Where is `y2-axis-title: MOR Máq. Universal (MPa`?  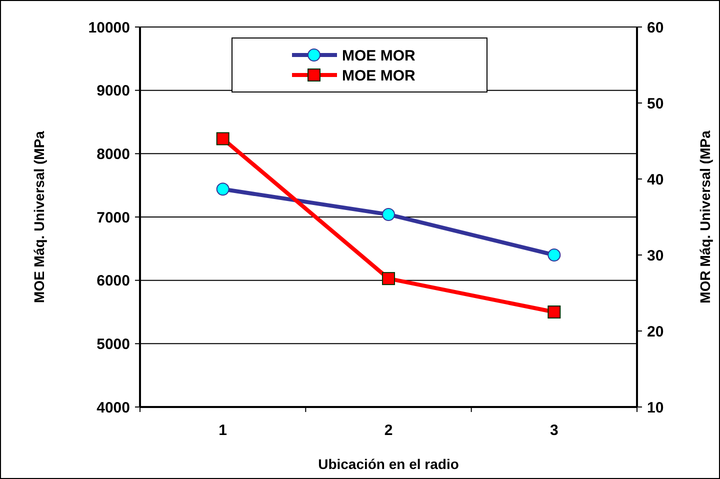 y2-axis-title: MOR Máq. Universal (MPa is located at coordinates (705, 217).